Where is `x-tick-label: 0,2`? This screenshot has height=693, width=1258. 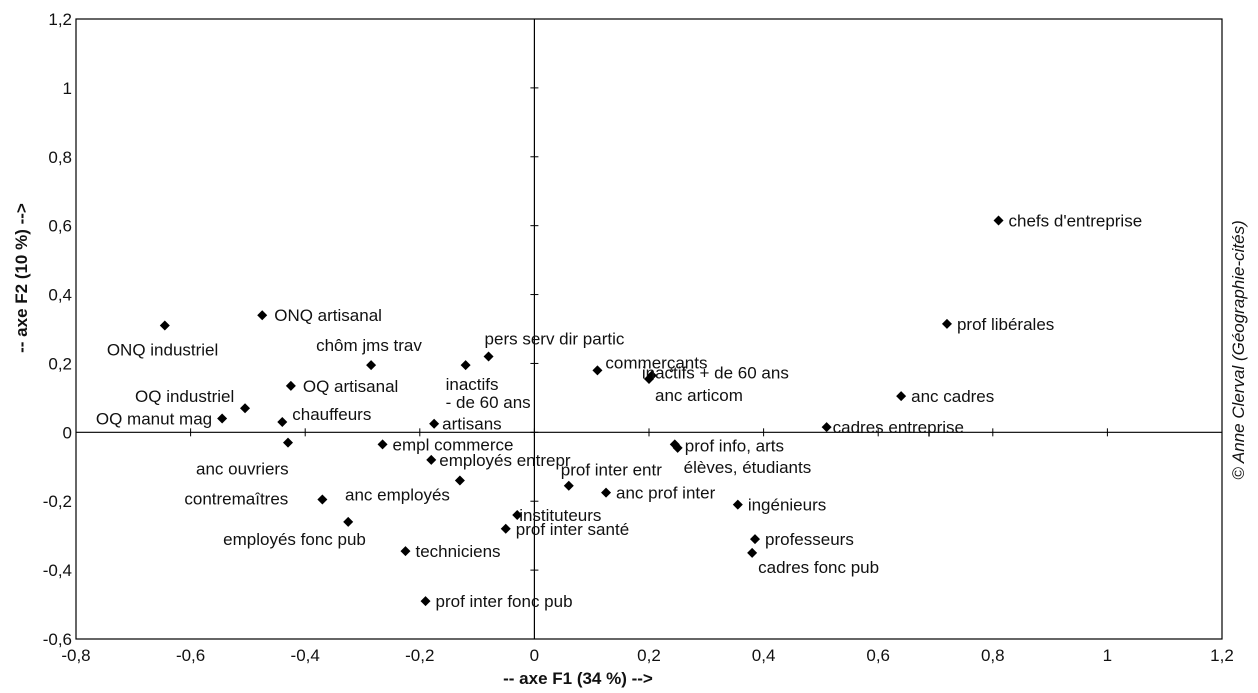
x-tick-label: 0,2 is located at coordinates (649, 655).